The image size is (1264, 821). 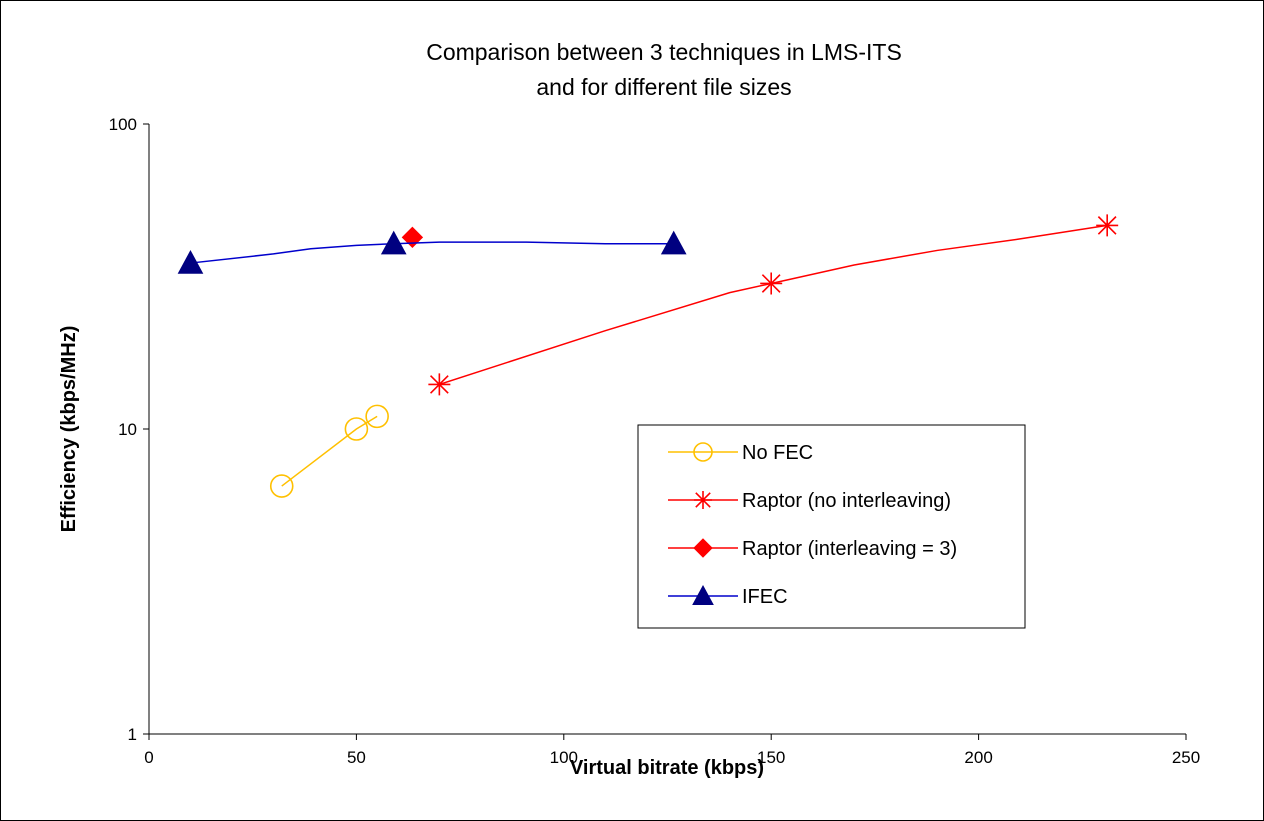 What do you see at coordinates (846, 501) in the screenshot?
I see `legend-label: Raptor (no interleaving)` at bounding box center [846, 501].